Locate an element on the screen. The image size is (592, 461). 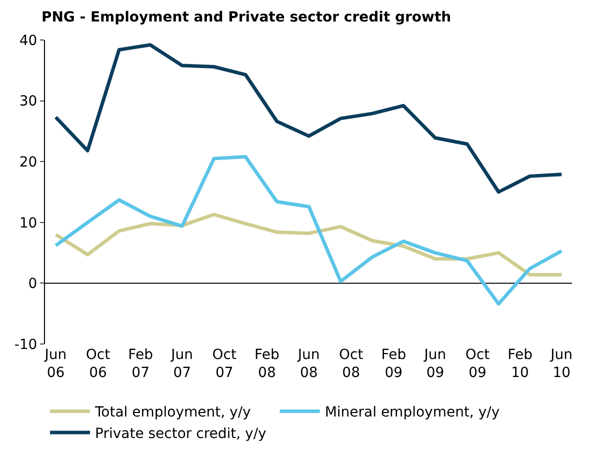
legend-label: Private sector credit, y/y is located at coordinates (180, 434).